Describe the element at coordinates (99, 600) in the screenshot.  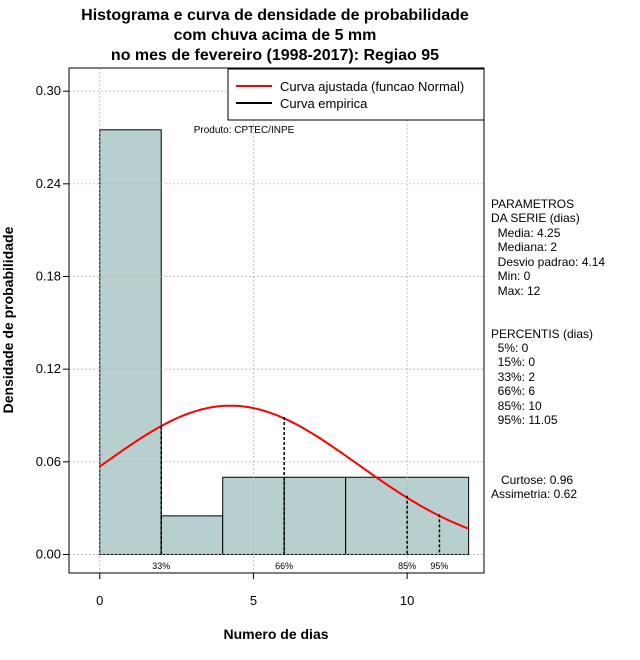
I see `x-tick-label-0: 0` at that location.